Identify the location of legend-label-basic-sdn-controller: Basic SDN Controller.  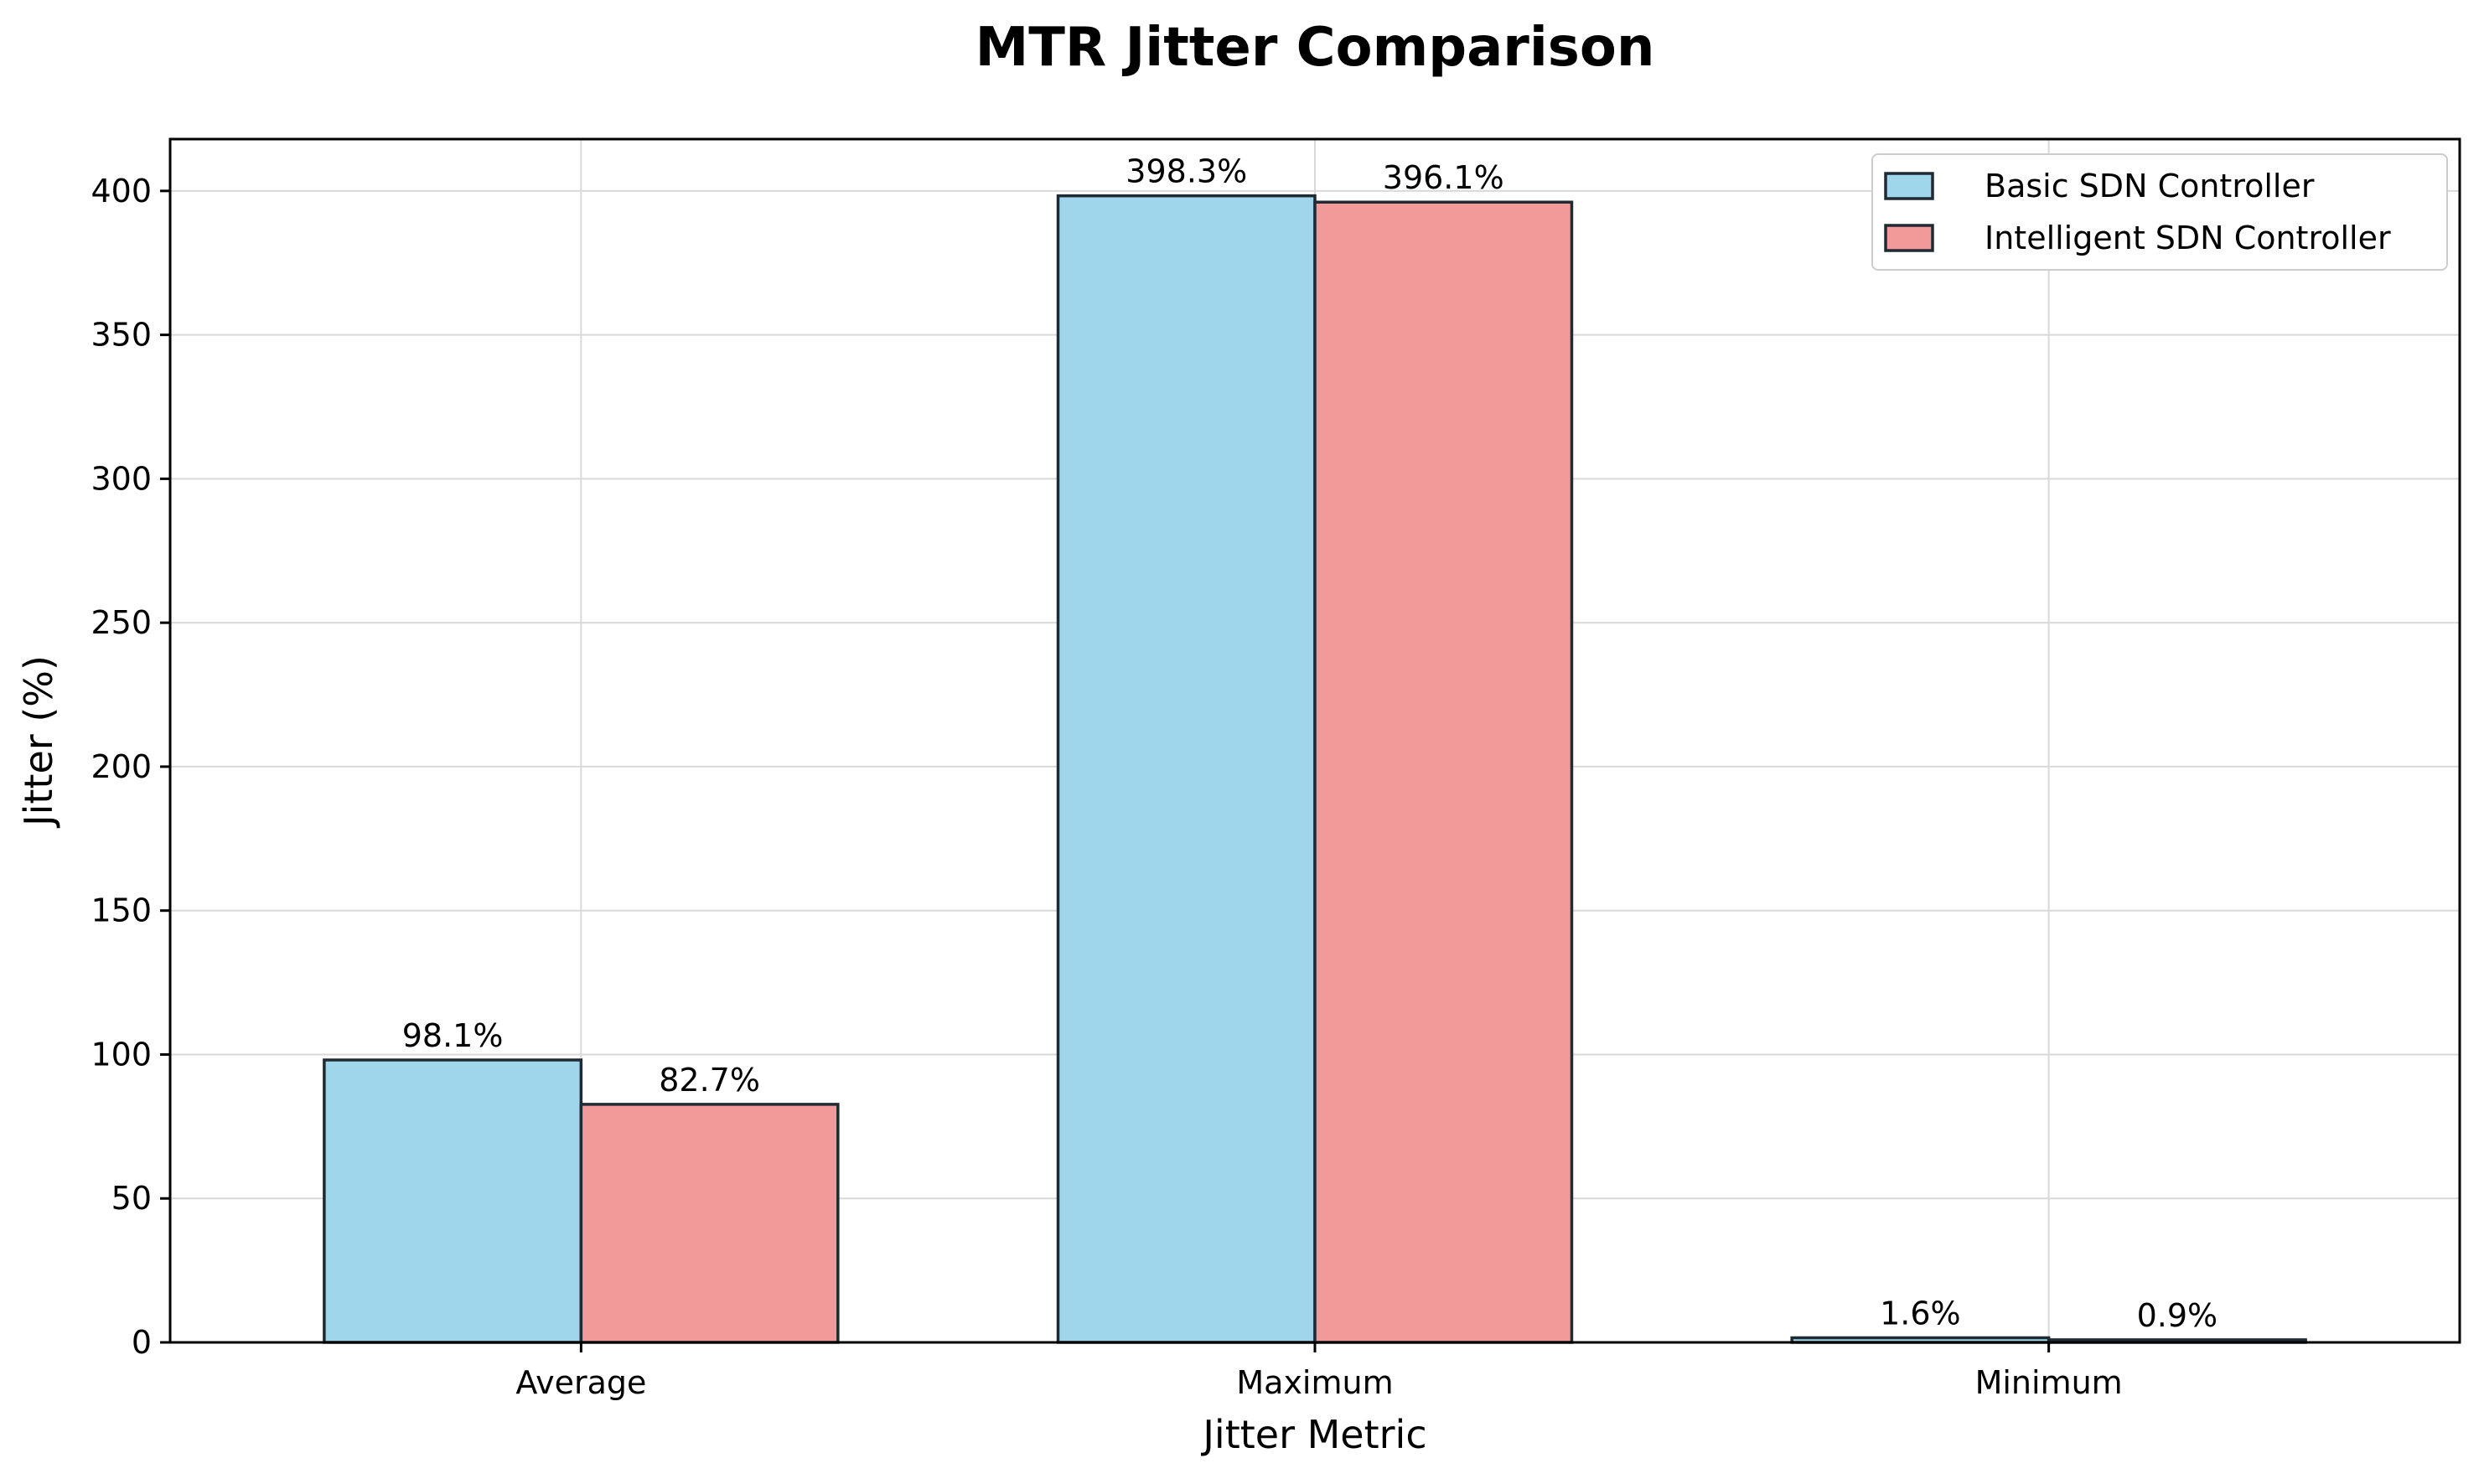
(2150, 186).